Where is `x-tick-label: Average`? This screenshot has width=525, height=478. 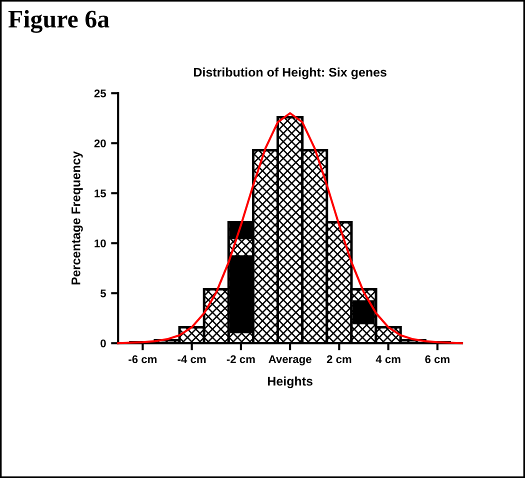
x-tick-label: Average is located at coordinates (290, 360).